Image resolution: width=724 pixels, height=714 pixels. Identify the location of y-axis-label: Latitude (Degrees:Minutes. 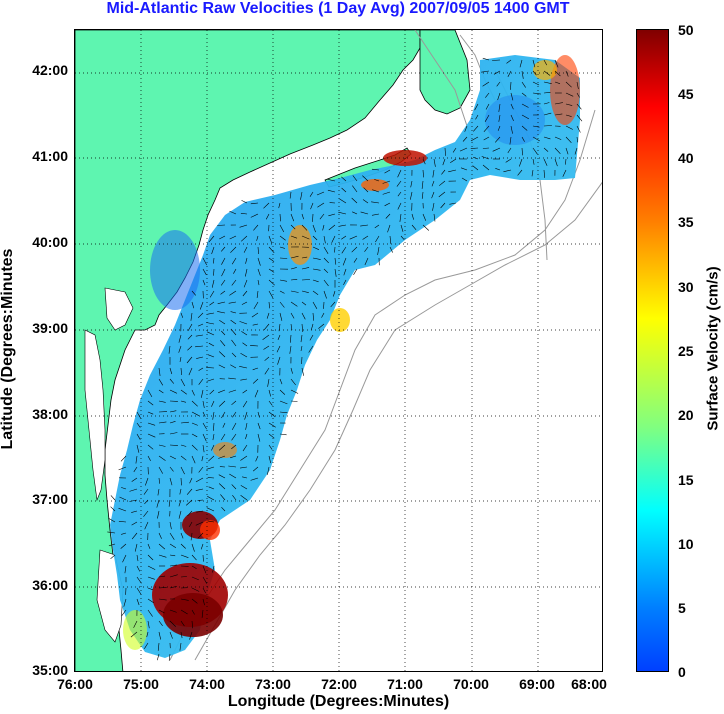
(8, 349).